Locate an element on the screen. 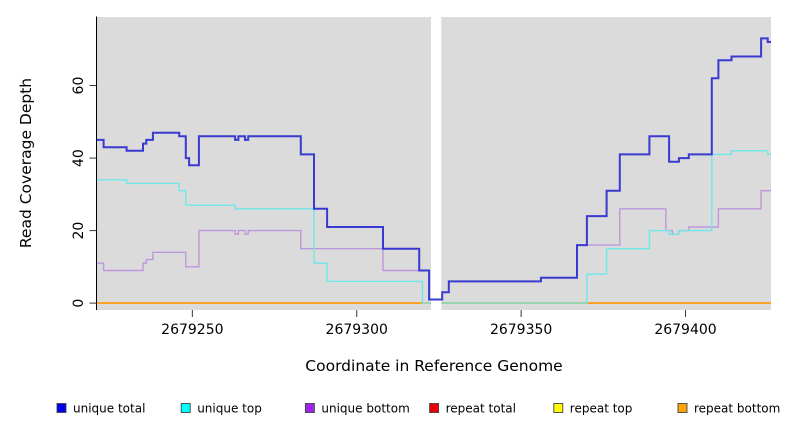  legend-item-repeat-top: repeat top is located at coordinates (593, 409).